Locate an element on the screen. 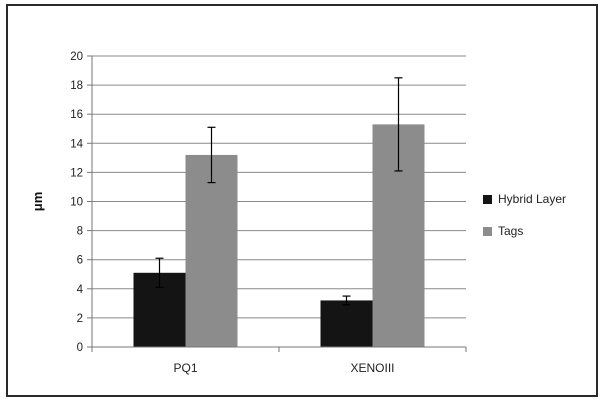 The width and height of the screenshot is (606, 401). y-tick-label: 12 is located at coordinates (76, 173).